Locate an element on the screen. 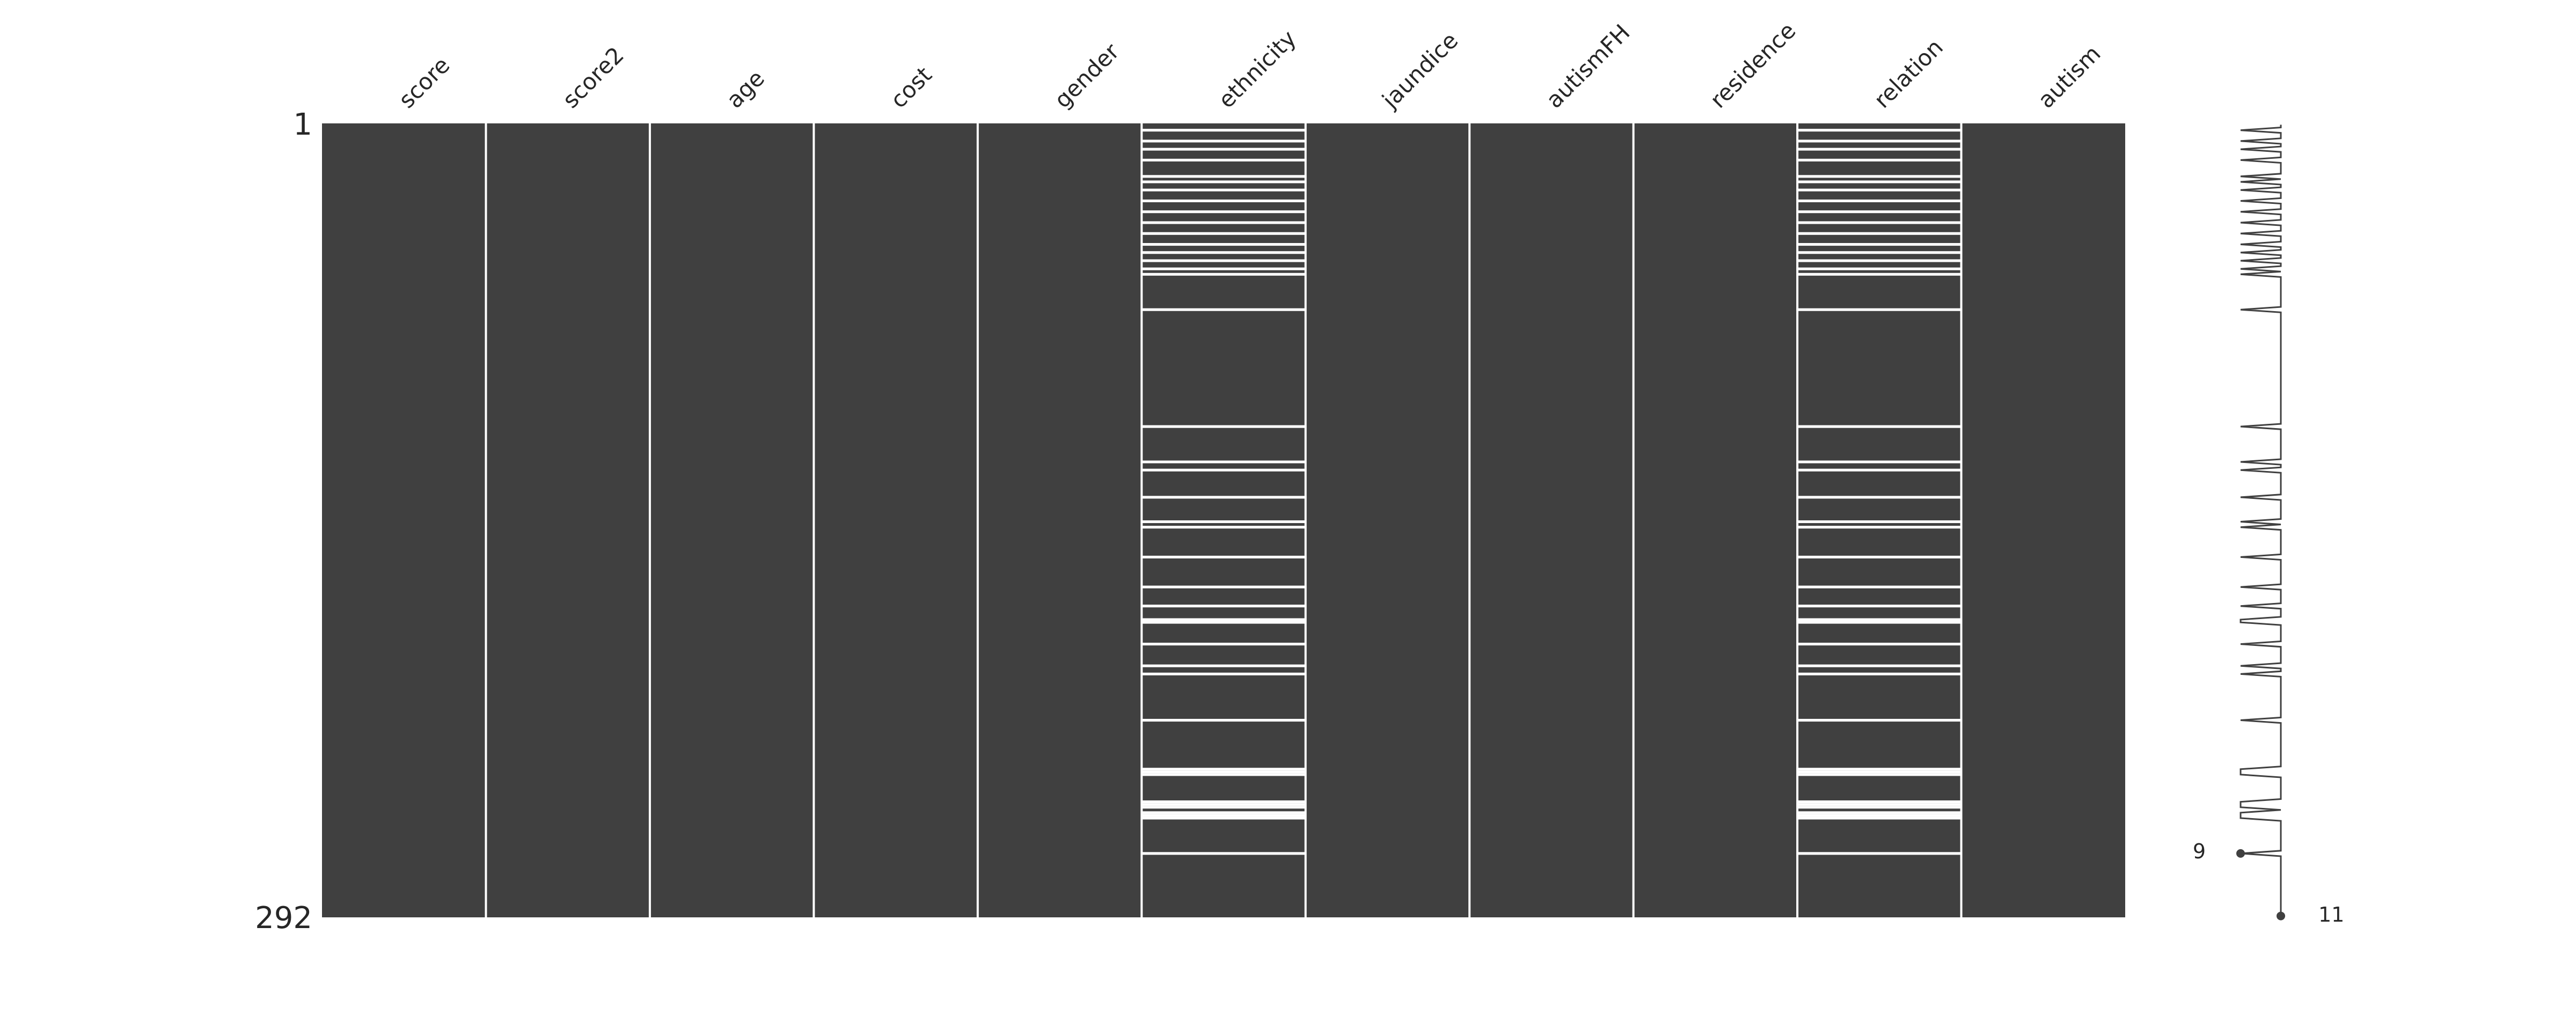 The image size is (2576, 1030). column-autismFH is located at coordinates (1551, 520).